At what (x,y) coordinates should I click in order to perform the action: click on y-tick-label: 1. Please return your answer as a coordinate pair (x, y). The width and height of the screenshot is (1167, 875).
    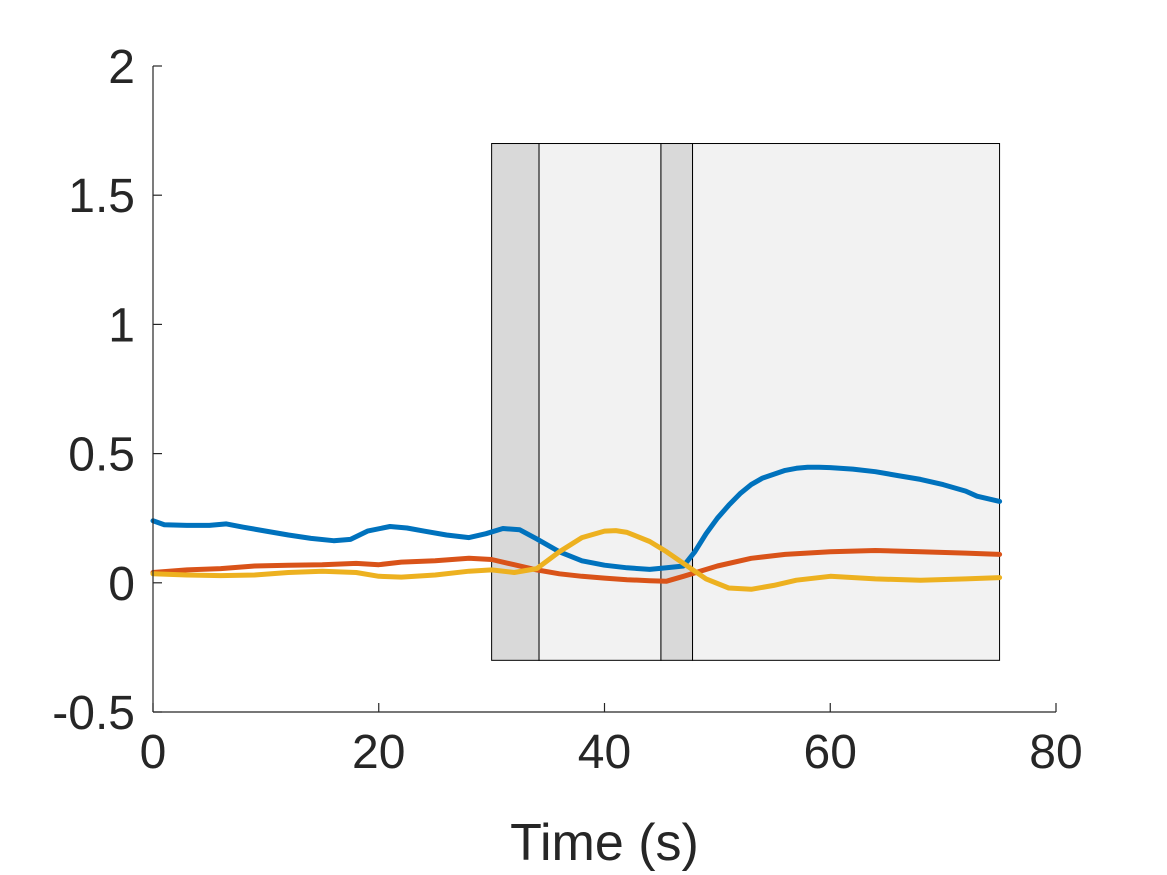
    Looking at the image, I should click on (121, 325).